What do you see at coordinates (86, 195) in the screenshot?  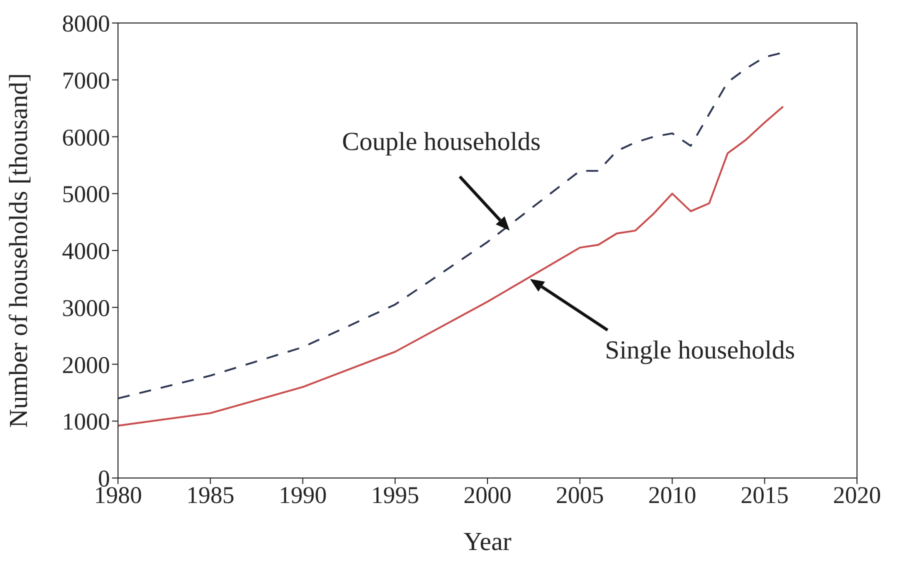 I see `y-tick-label: 5000` at bounding box center [86, 195].